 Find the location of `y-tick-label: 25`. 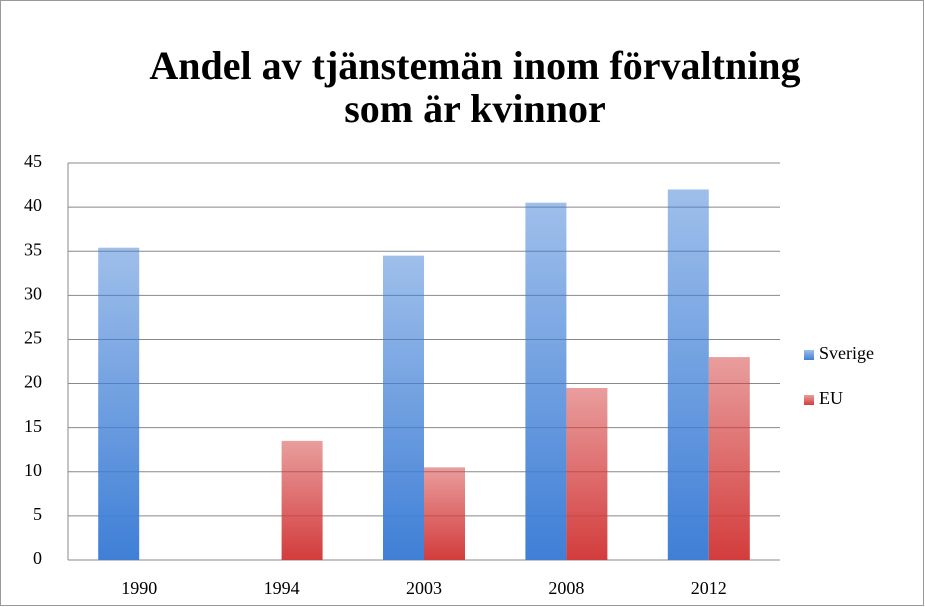

y-tick-label: 25 is located at coordinates (33, 338).